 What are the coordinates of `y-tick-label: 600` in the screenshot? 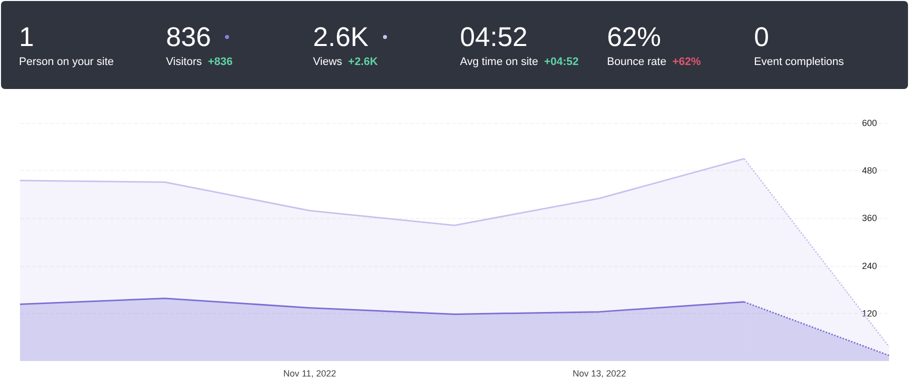 It's located at (869, 123).